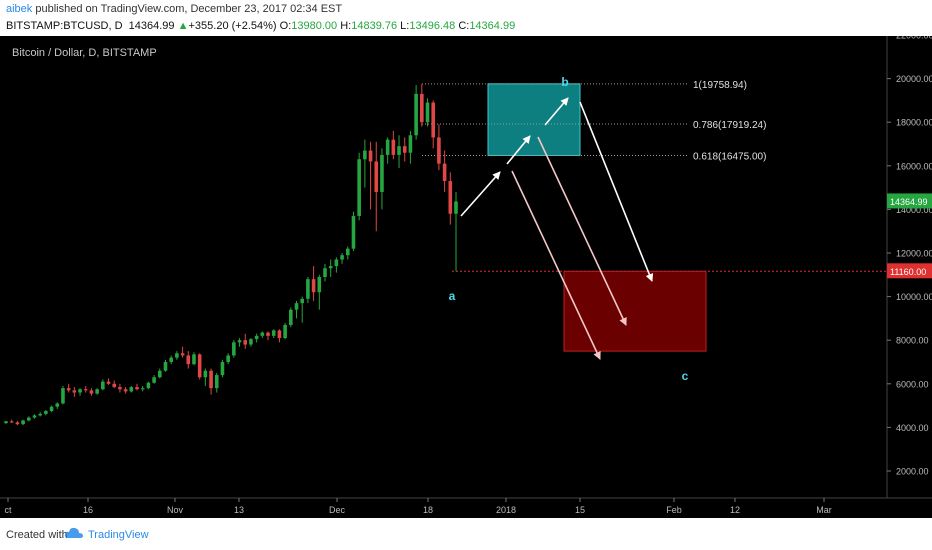 Image resolution: width=932 pixels, height=550 pixels. Describe the element at coordinates (428, 510) in the screenshot. I see `x-tick-label: 18` at that location.